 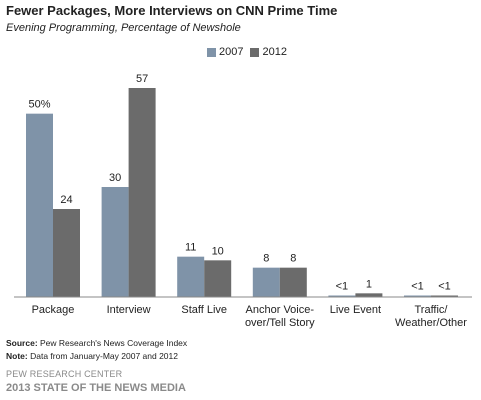 I want to click on data-label-2007-1: 30, so click(x=115, y=178).